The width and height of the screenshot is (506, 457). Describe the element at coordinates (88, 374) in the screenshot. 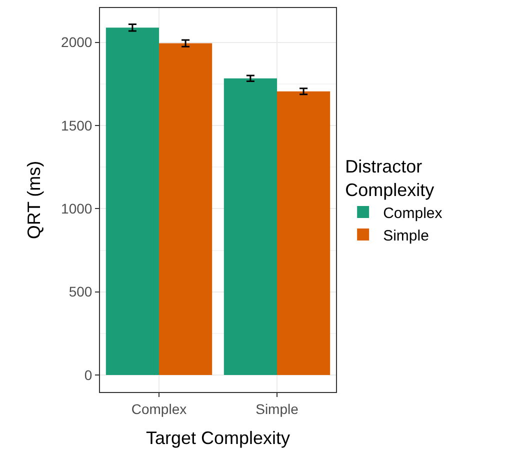

I see `y-tick-label: 0` at that location.